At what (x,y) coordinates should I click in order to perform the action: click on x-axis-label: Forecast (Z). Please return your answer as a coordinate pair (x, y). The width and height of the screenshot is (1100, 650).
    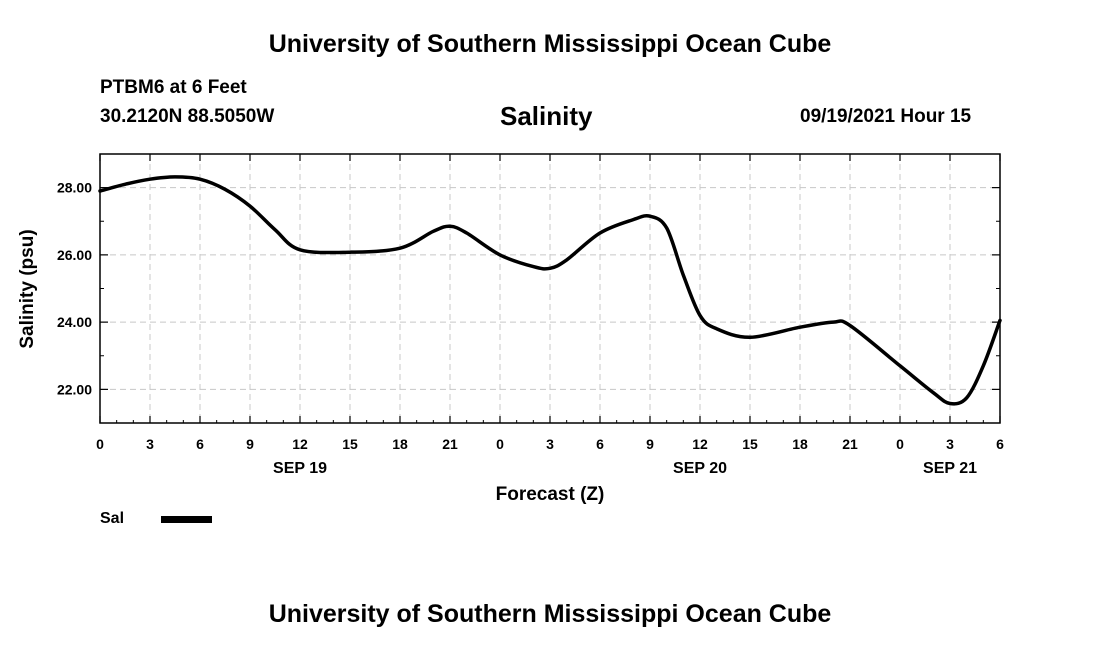
    Looking at the image, I should click on (550, 494).